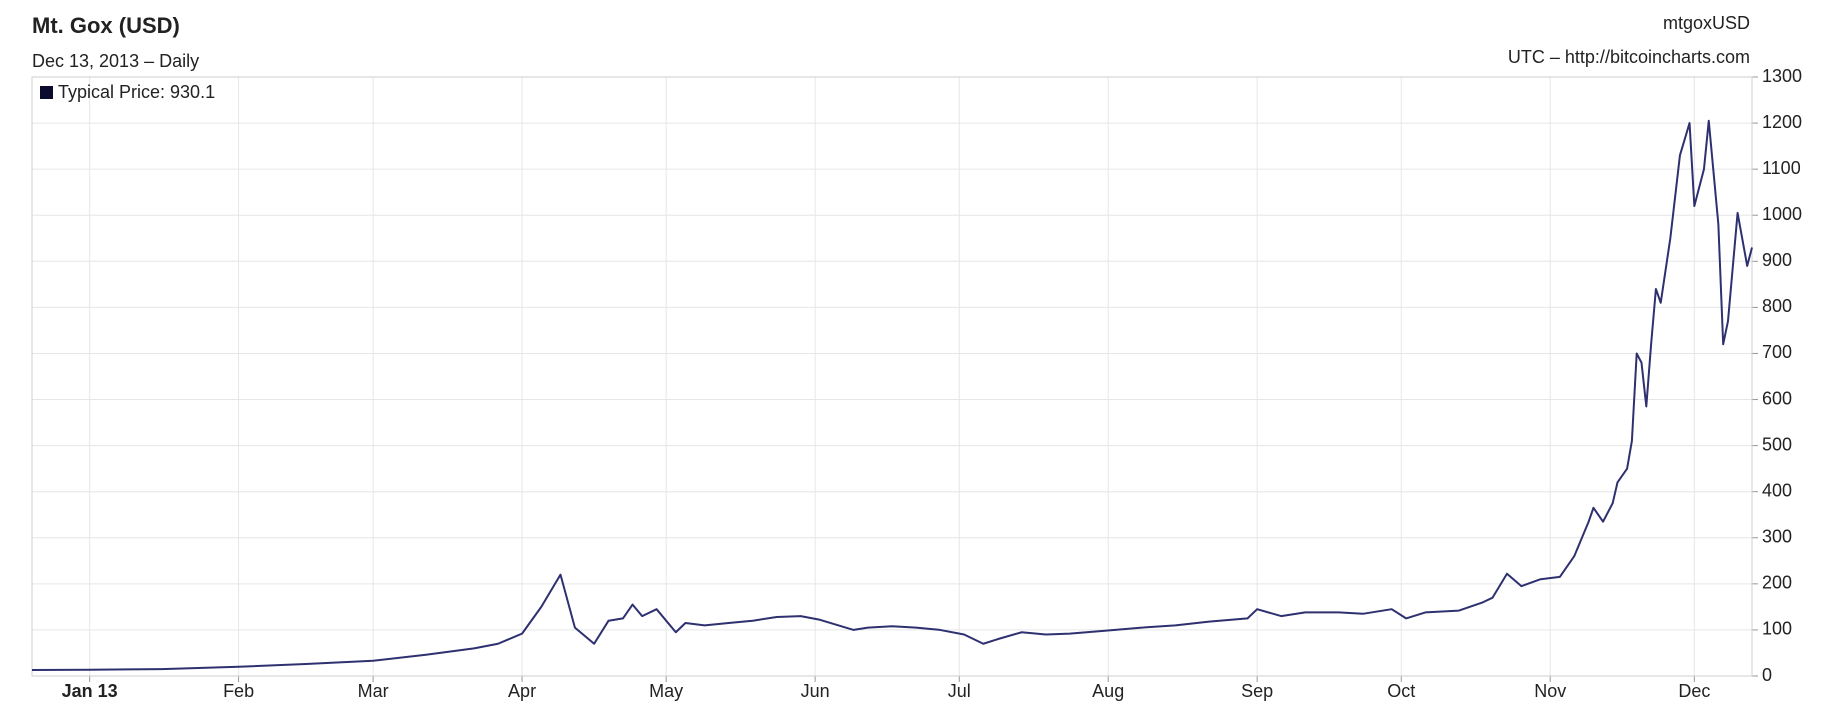  What do you see at coordinates (1706, 23) in the screenshot?
I see `symbol: mtgoxUSD` at bounding box center [1706, 23].